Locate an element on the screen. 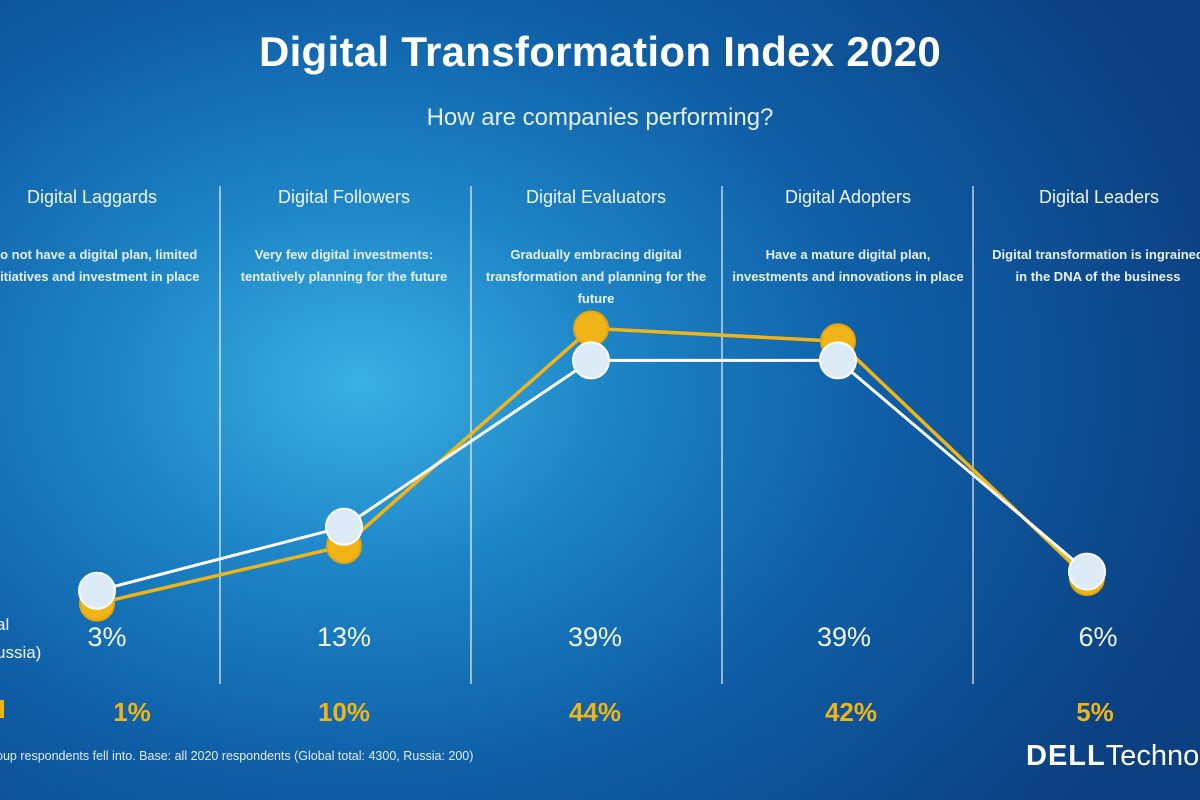  value-label-russia-evaluators: 44% is located at coordinates (595, 712).